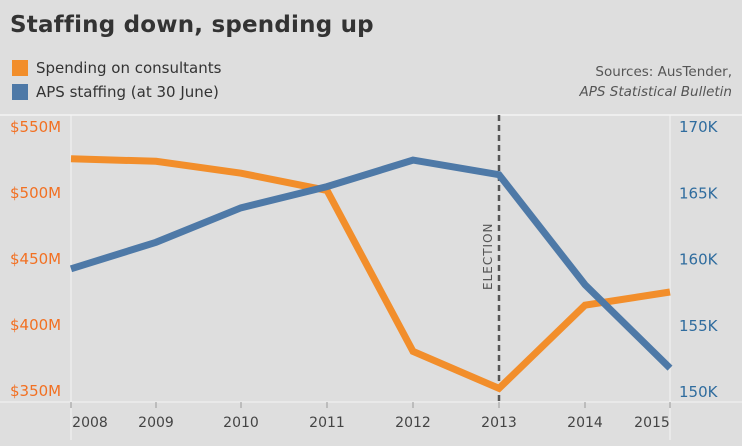  What do you see at coordinates (585, 423) in the screenshot?
I see `x-tick-label: 2014` at bounding box center [585, 423].